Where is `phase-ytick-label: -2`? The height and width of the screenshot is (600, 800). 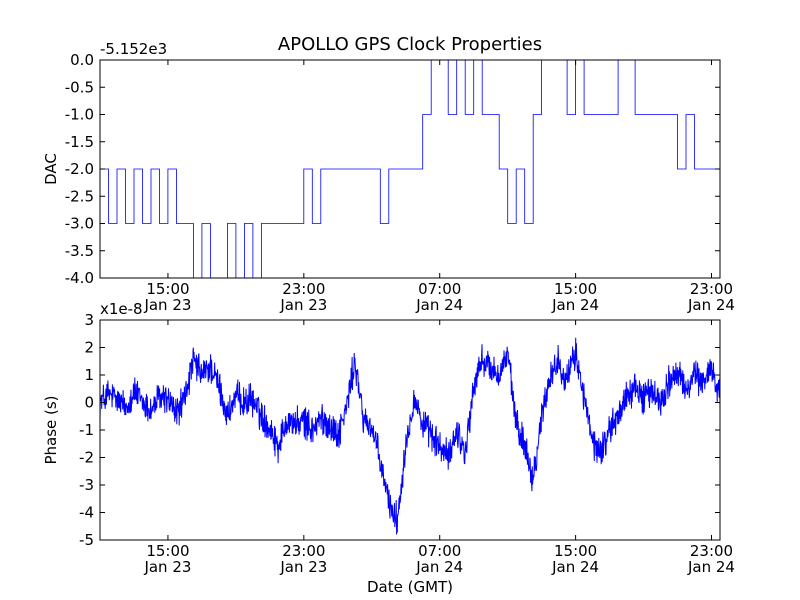
phase-ytick-label: -2 is located at coordinates (86, 458).